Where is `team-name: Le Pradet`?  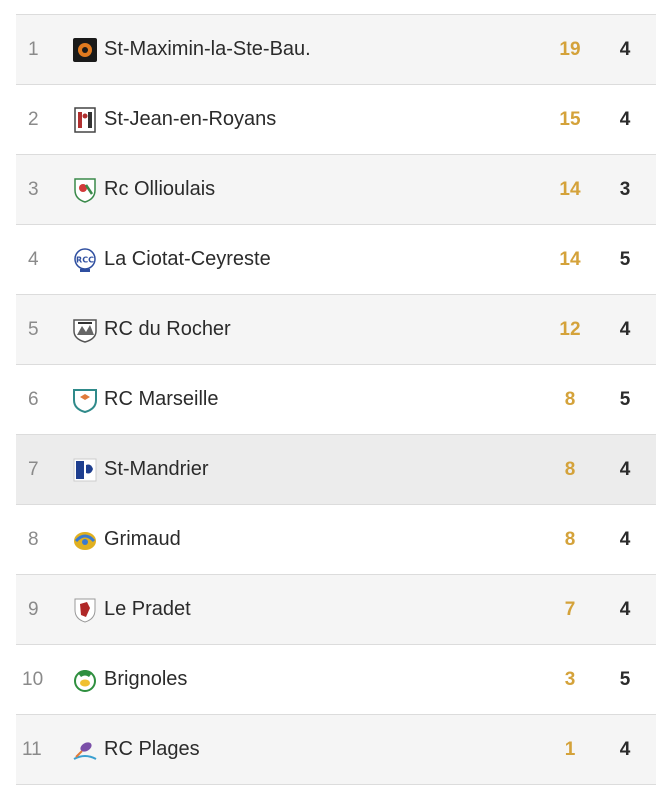
team-name: Le Pradet is located at coordinates (147, 609).